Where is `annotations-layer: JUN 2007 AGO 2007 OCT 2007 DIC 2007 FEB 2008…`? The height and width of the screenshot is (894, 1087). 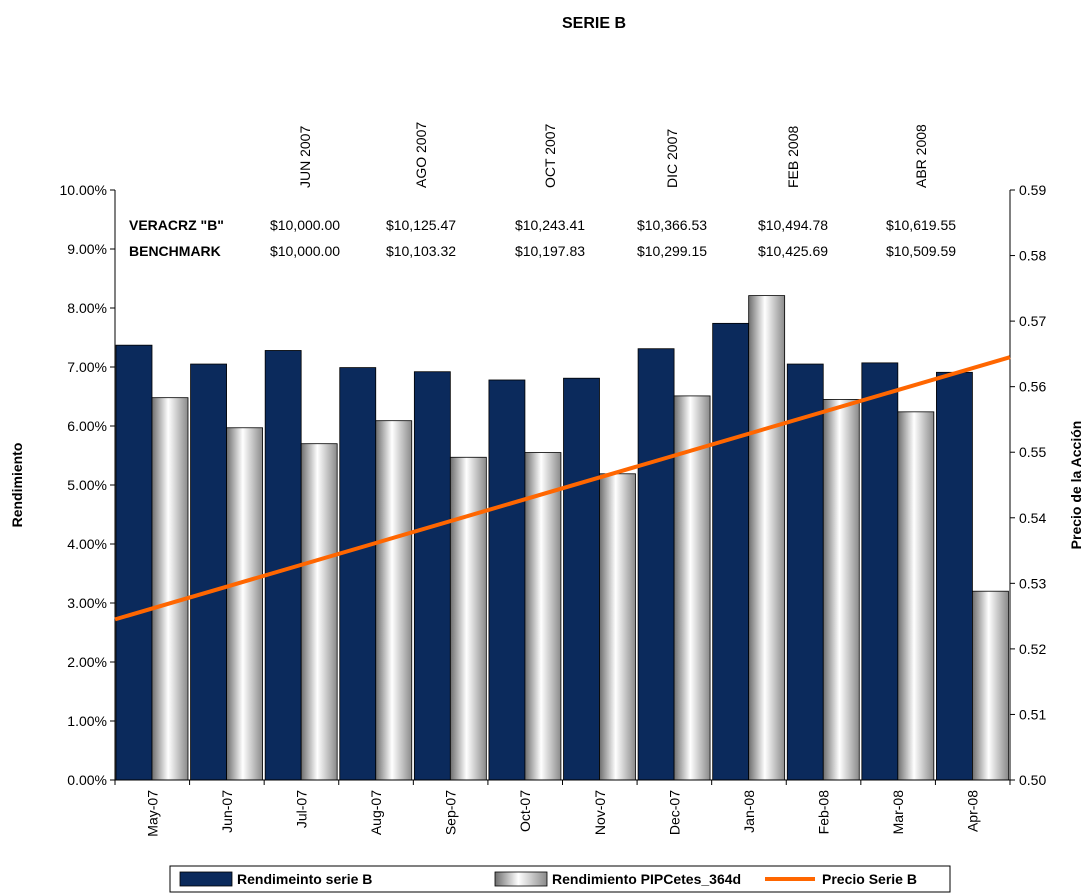
annotations-layer: JUN 2007 AGO 2007 OCT 2007 DIC 2007 FEB 2008… is located at coordinates (542, 190).